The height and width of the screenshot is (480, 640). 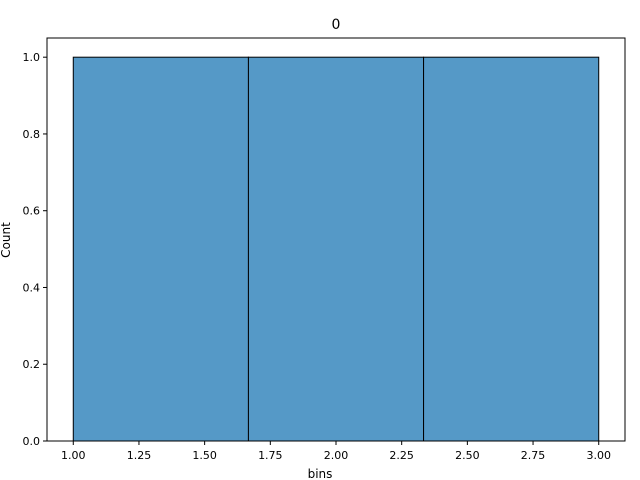 What do you see at coordinates (533, 455) in the screenshot?
I see `x-tick-label: 2.75` at bounding box center [533, 455].